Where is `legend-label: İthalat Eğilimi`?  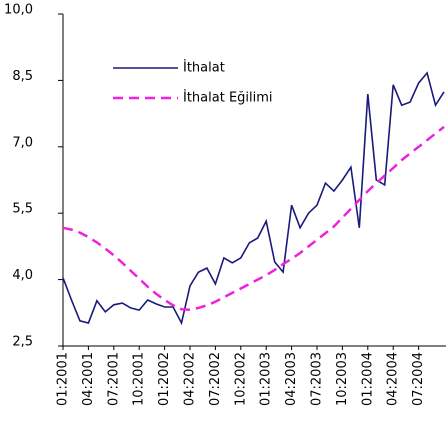
legend-label: İthalat Eğilimi is located at coordinates (228, 98).